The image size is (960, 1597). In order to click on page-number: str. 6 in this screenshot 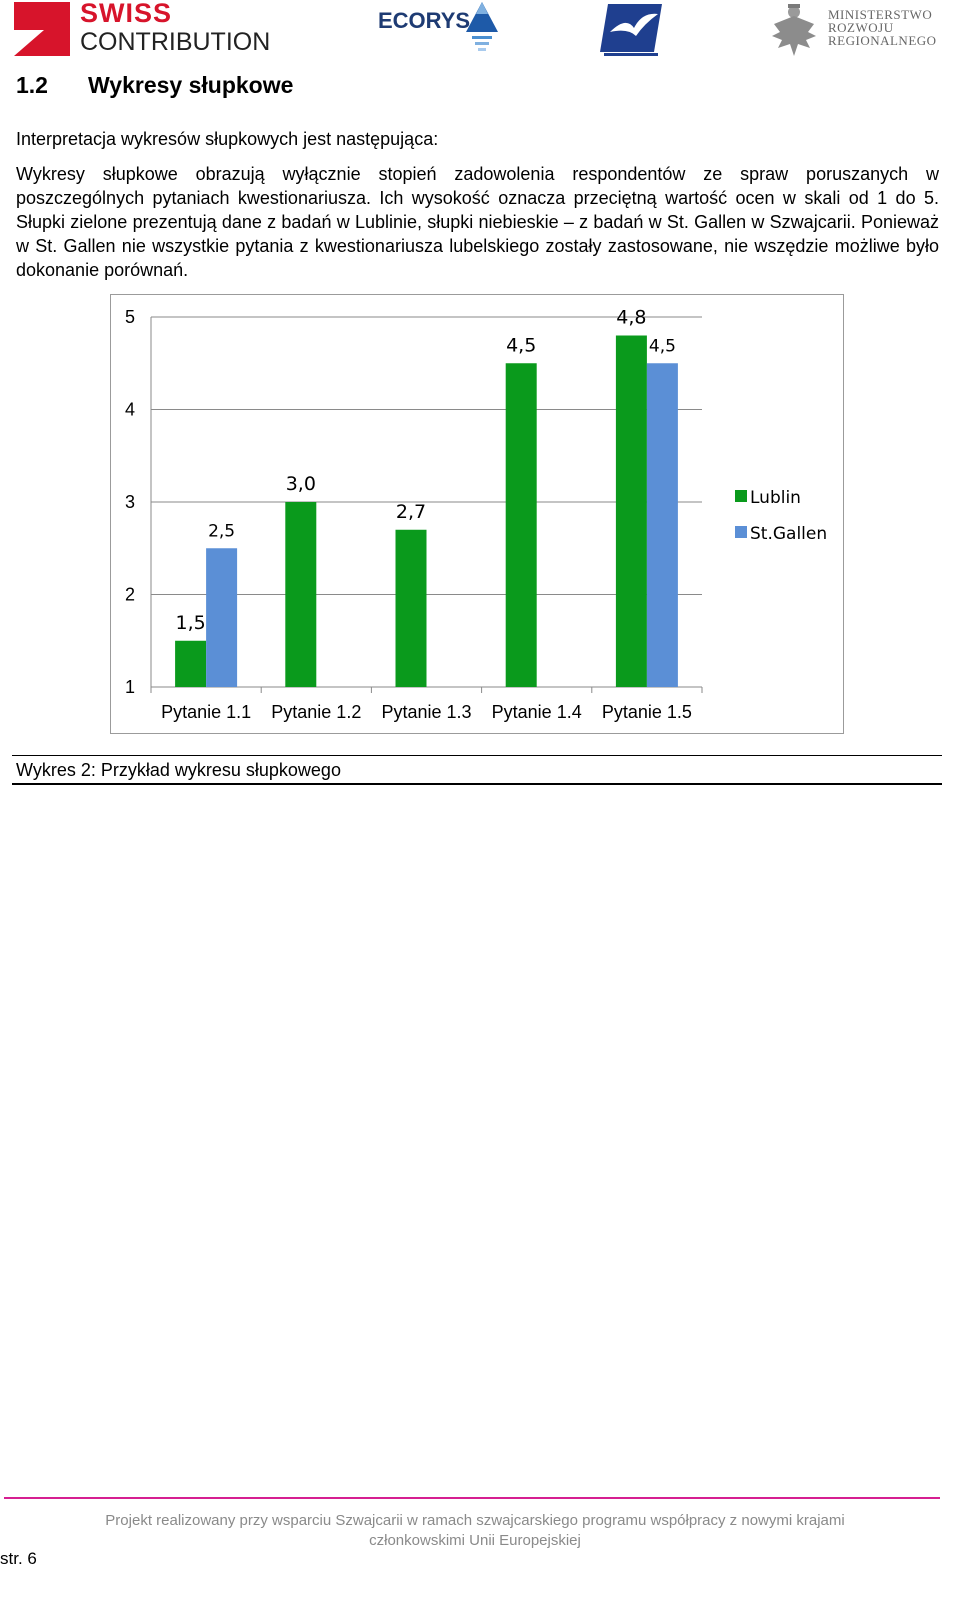, I will do `click(18, 1558)`.